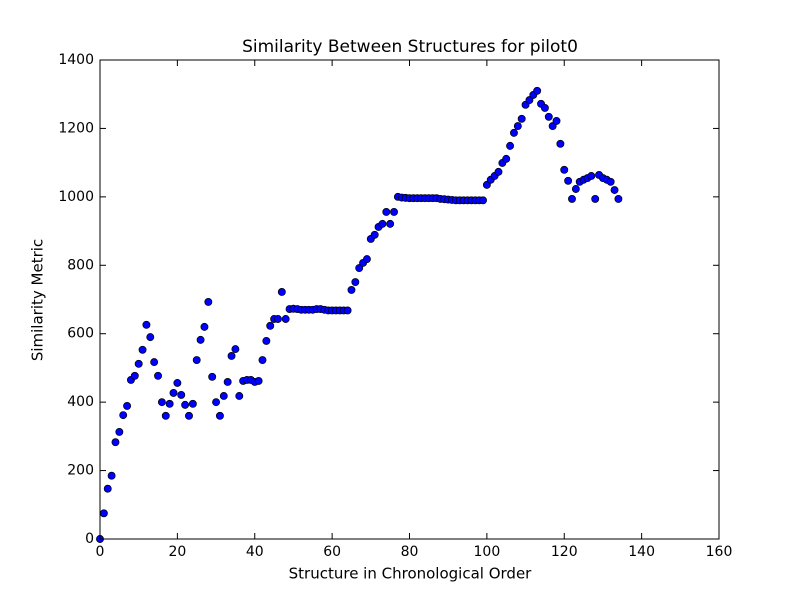 This screenshot has height=600, width=800. Describe the element at coordinates (411, 574) in the screenshot. I see `x-axis-label: Structure in Chronological Order` at that location.